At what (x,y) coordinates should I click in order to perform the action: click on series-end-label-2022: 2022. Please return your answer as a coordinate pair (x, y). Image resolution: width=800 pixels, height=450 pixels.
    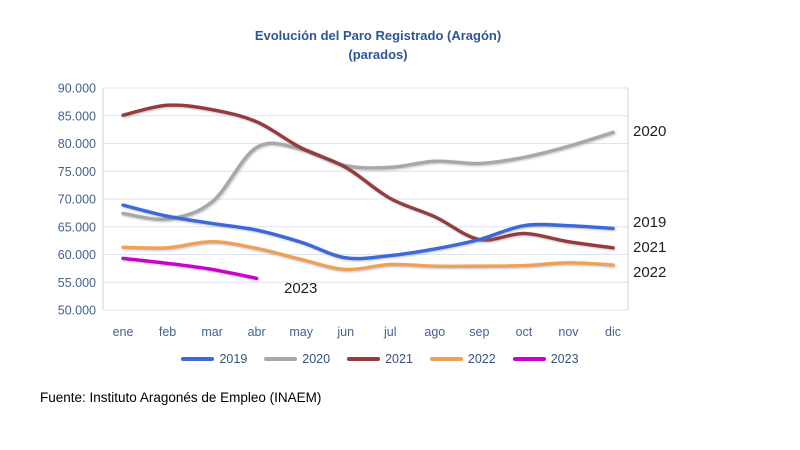
    Looking at the image, I should click on (649, 272).